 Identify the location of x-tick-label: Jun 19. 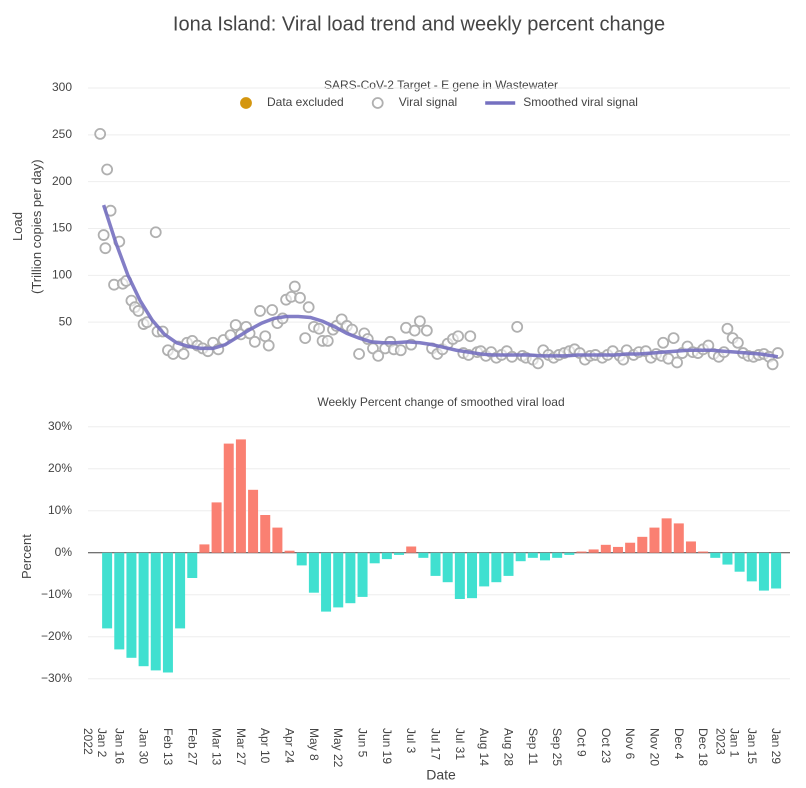
(386, 746).